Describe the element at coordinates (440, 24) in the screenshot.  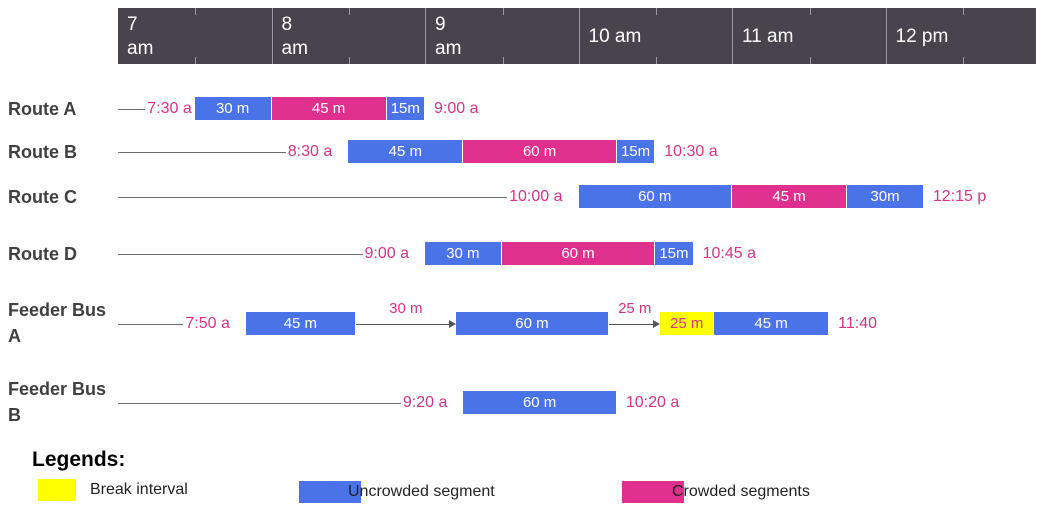
I see `axis-tick-label: 9` at that location.